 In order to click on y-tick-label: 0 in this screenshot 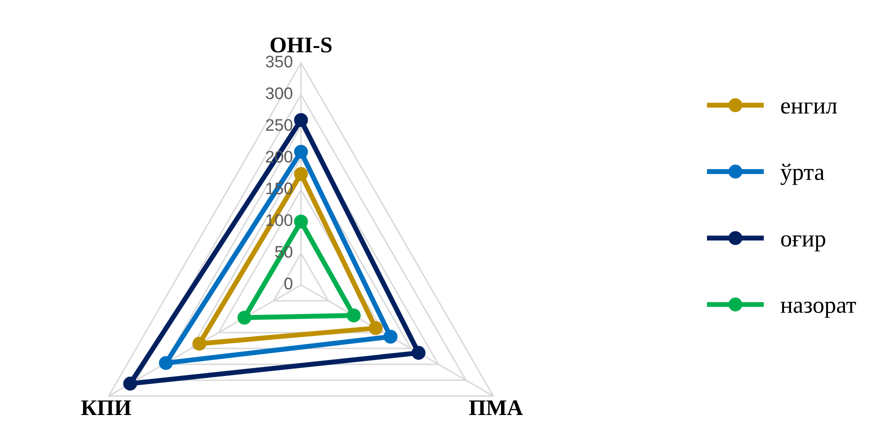, I will do `click(288, 284)`.